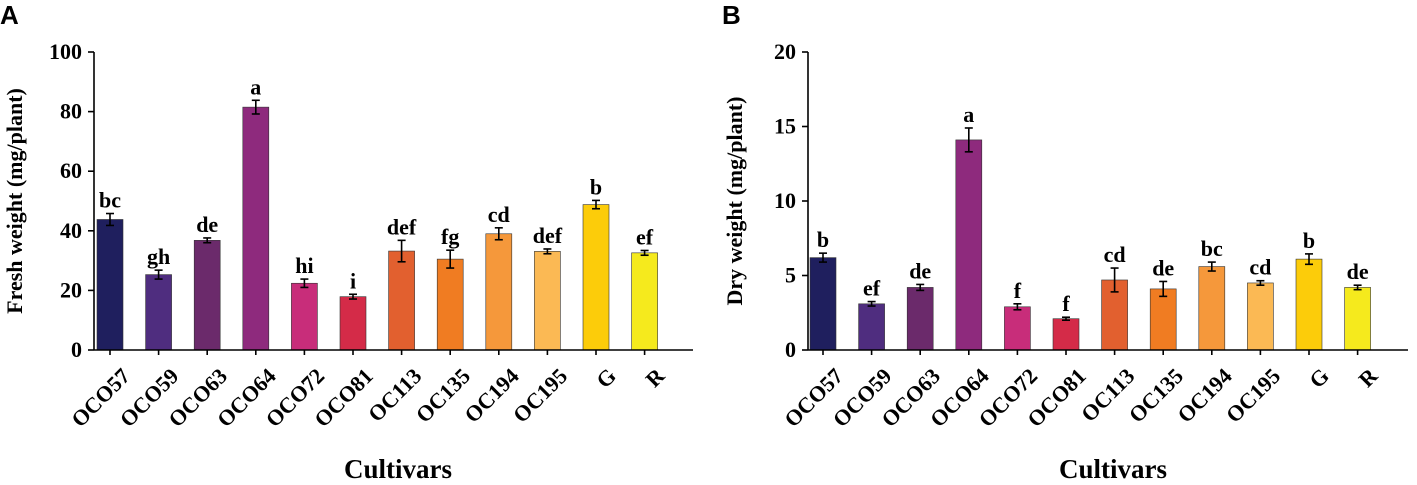 Image resolution: width=1417 pixels, height=485 pixels. I want to click on panel-b-category-label-9: OC195, so click(1253, 395).